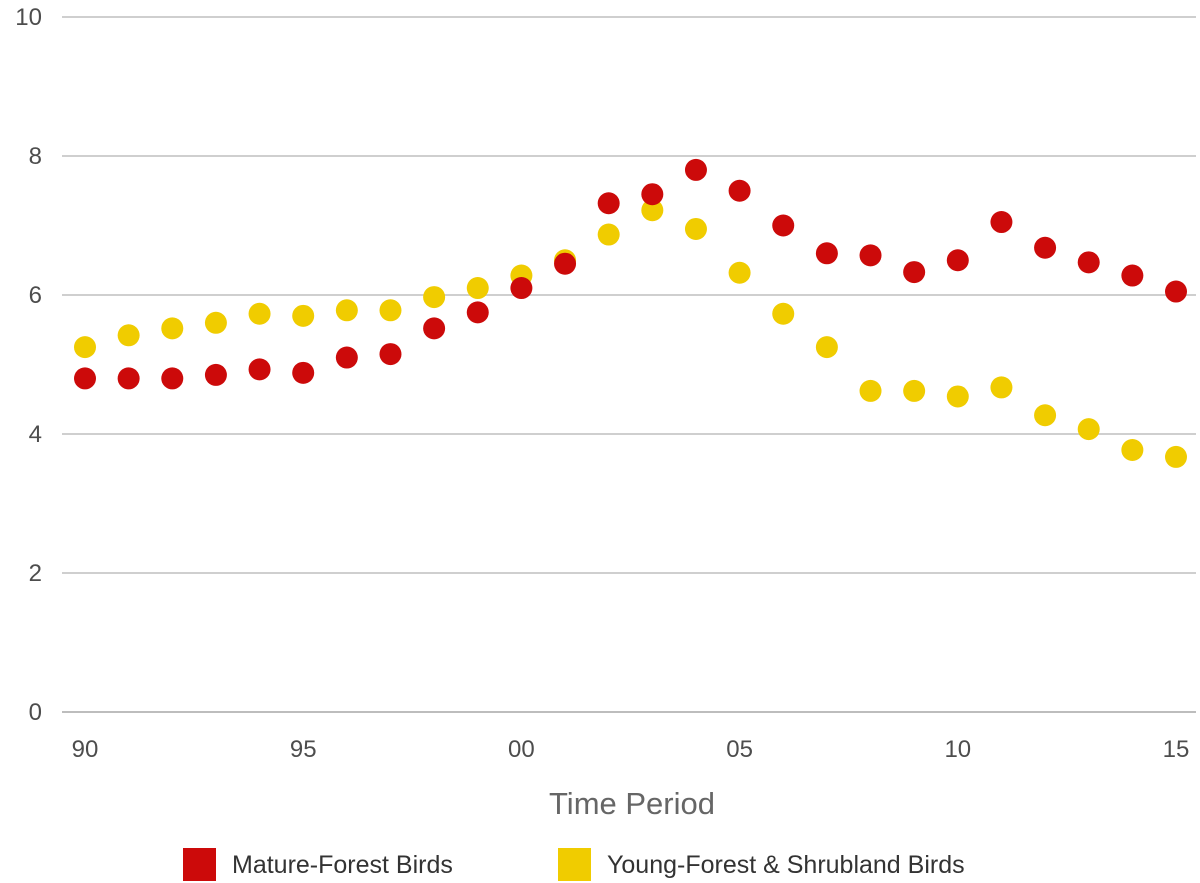  Describe the element at coordinates (35, 156) in the screenshot. I see `y-tick-label: 8` at that location.